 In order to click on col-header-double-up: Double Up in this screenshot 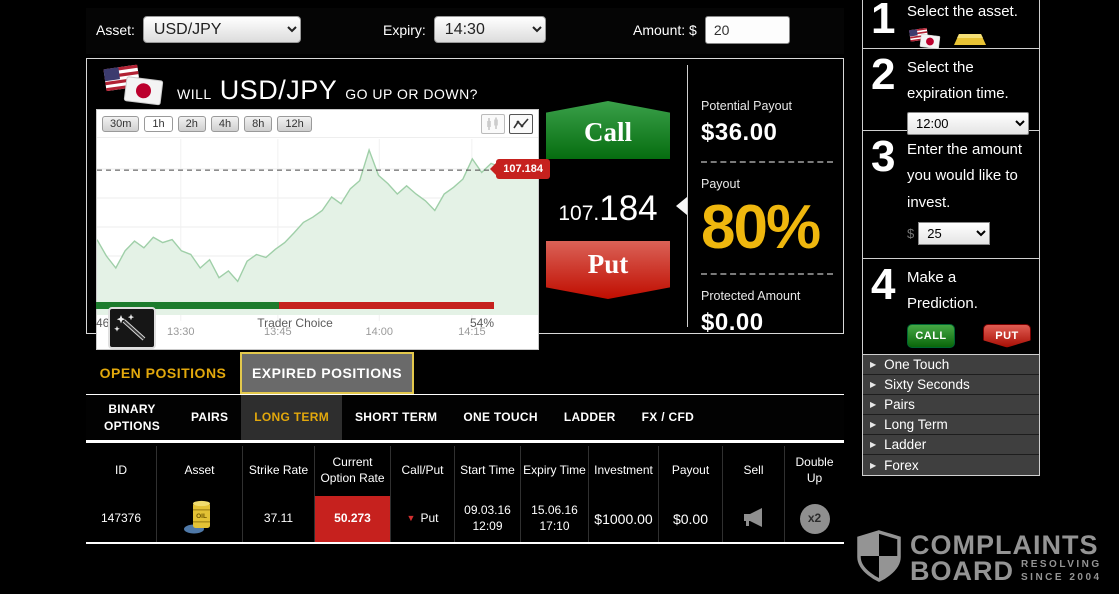, I will do `click(814, 471)`.